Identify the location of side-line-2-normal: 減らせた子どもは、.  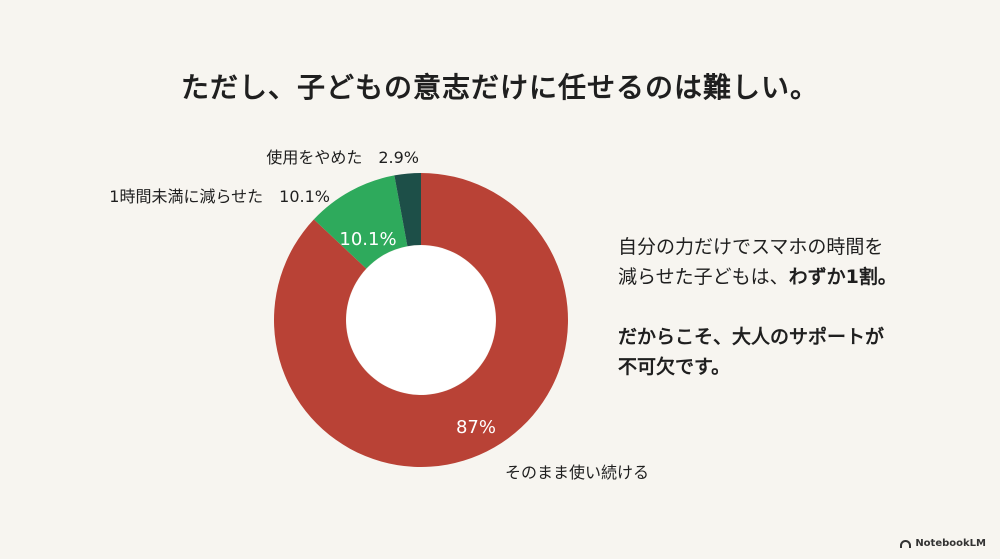
(703, 277).